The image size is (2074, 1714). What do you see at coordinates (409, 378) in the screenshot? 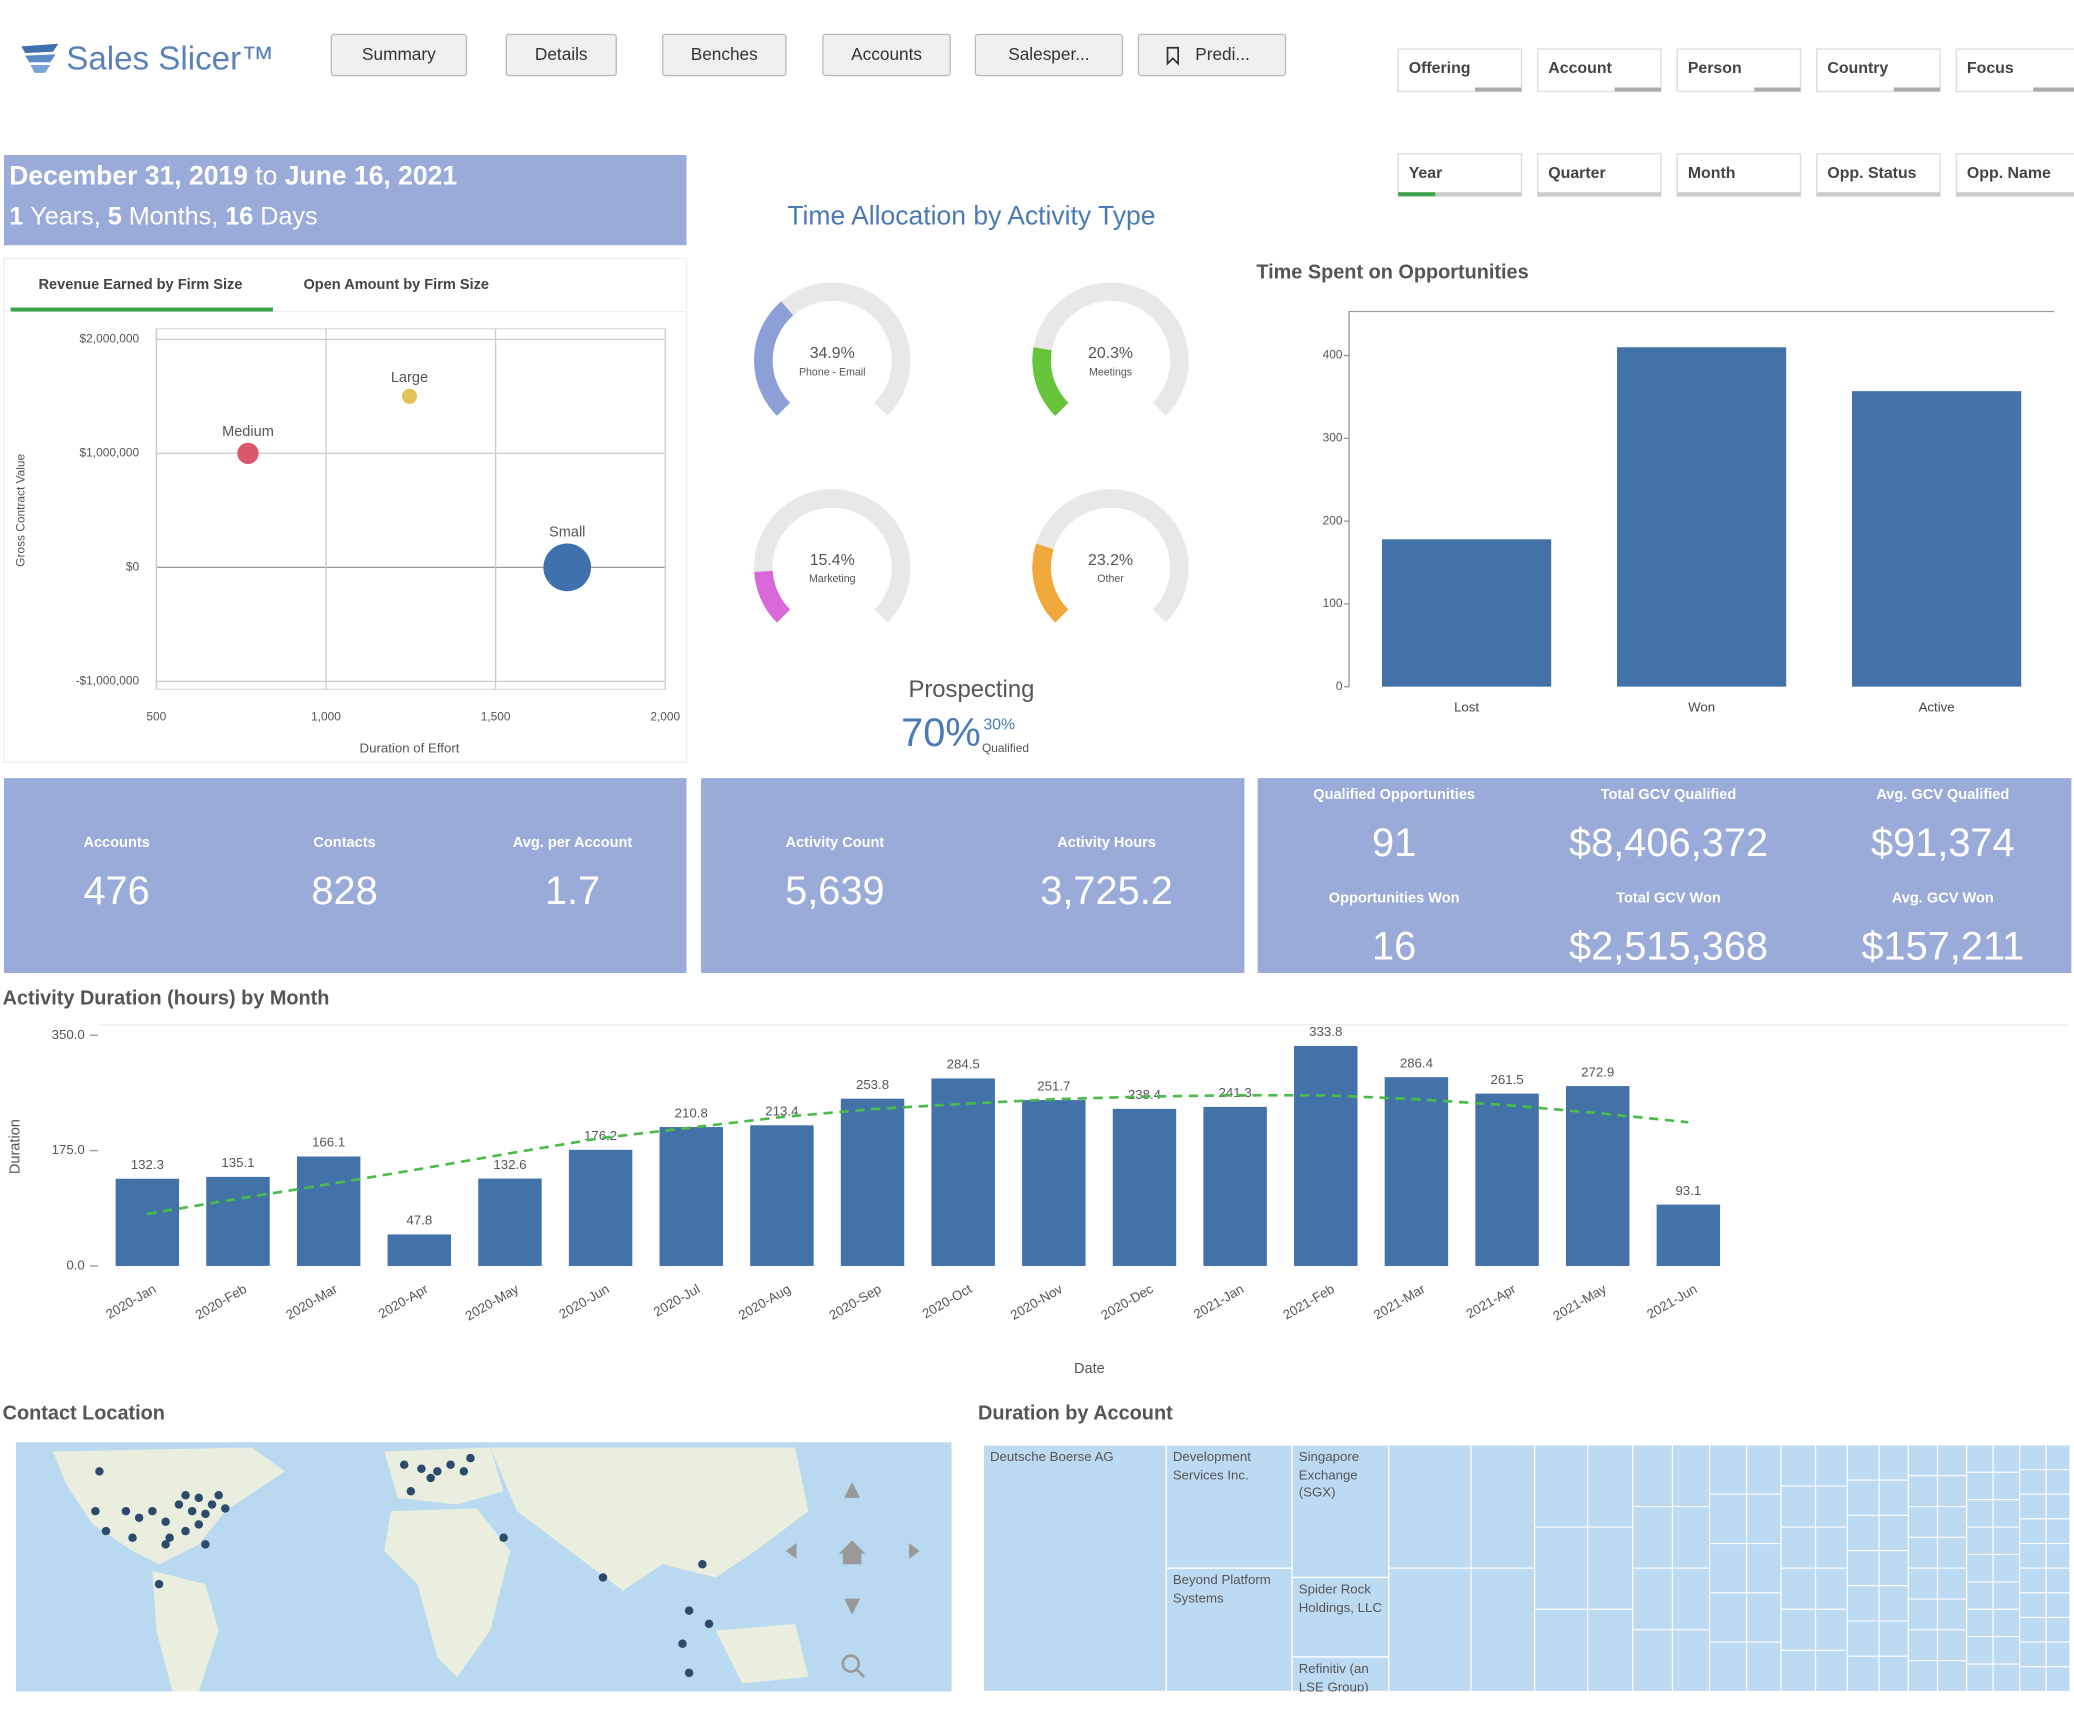
I see `point-label: Large` at bounding box center [409, 378].